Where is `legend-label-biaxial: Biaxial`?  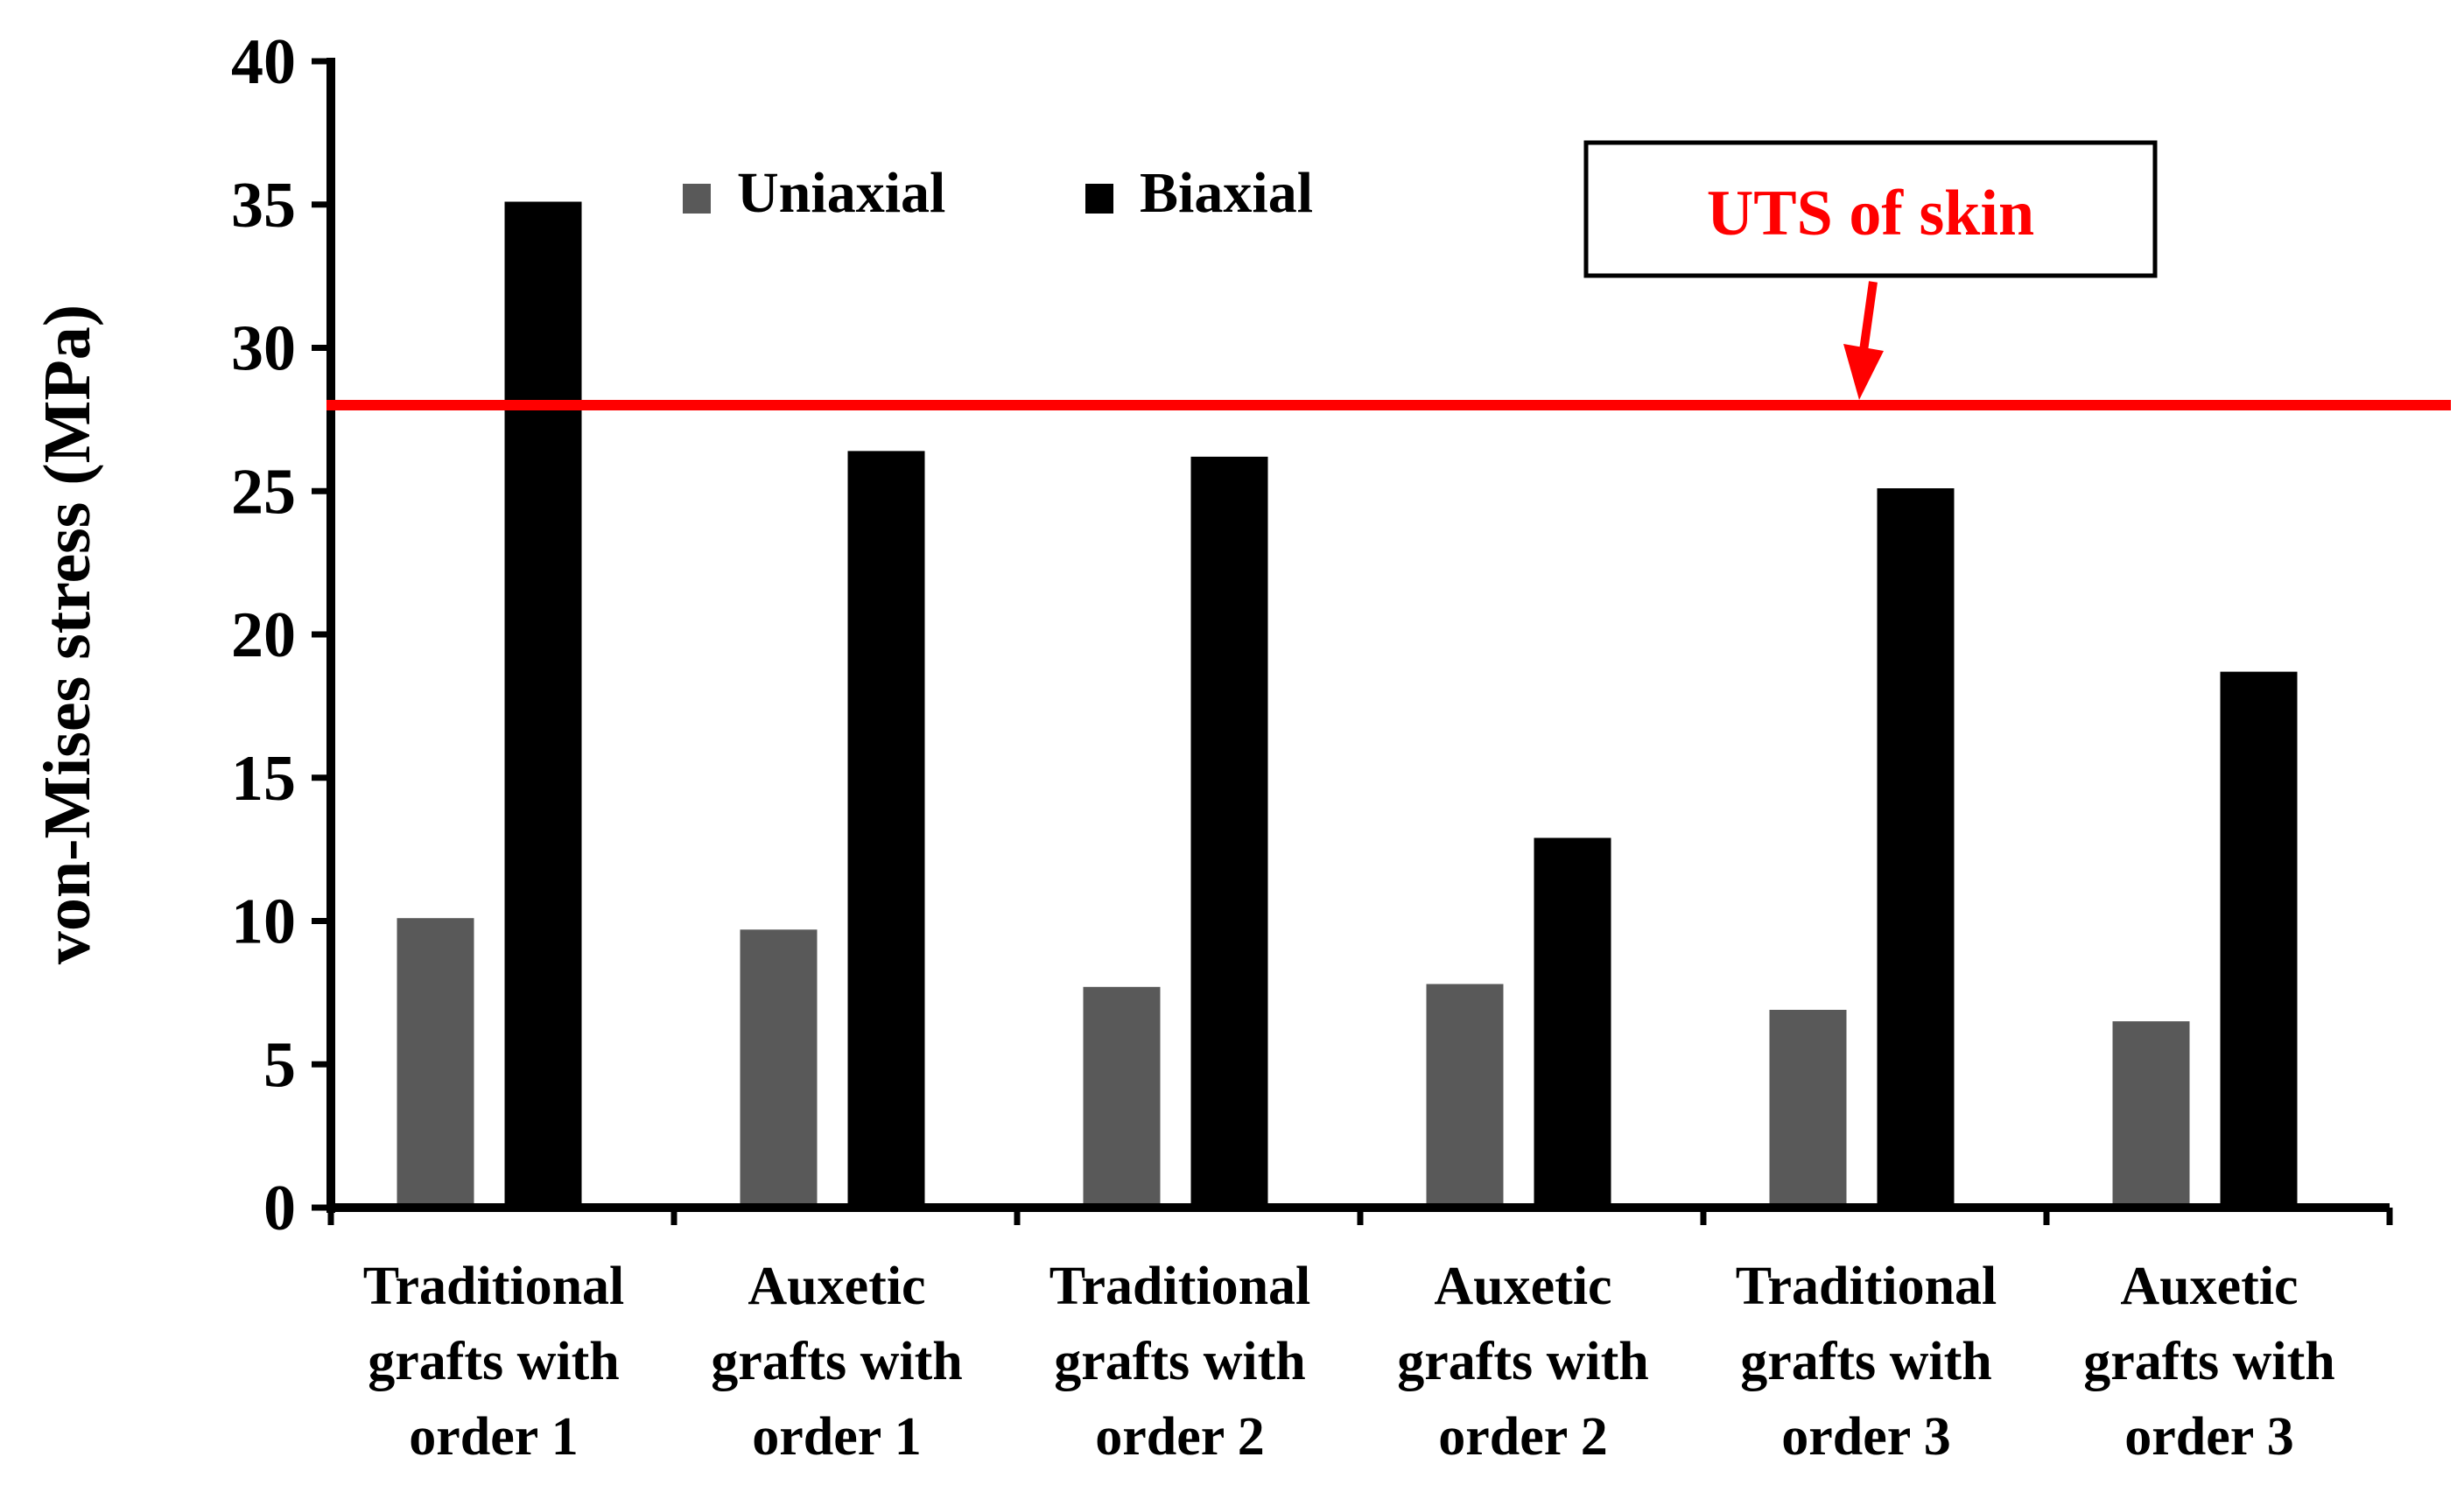 legend-label-biaxial: Biaxial is located at coordinates (1226, 193).